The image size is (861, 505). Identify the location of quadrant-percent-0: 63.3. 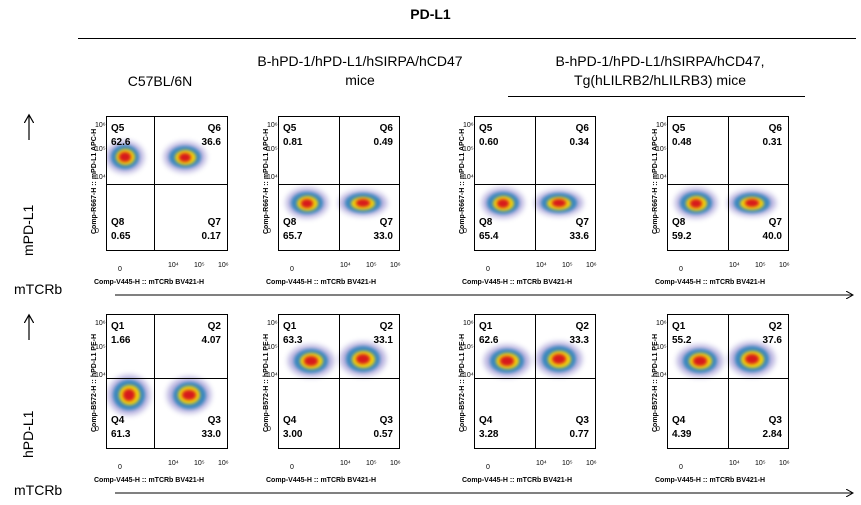
(293, 340).